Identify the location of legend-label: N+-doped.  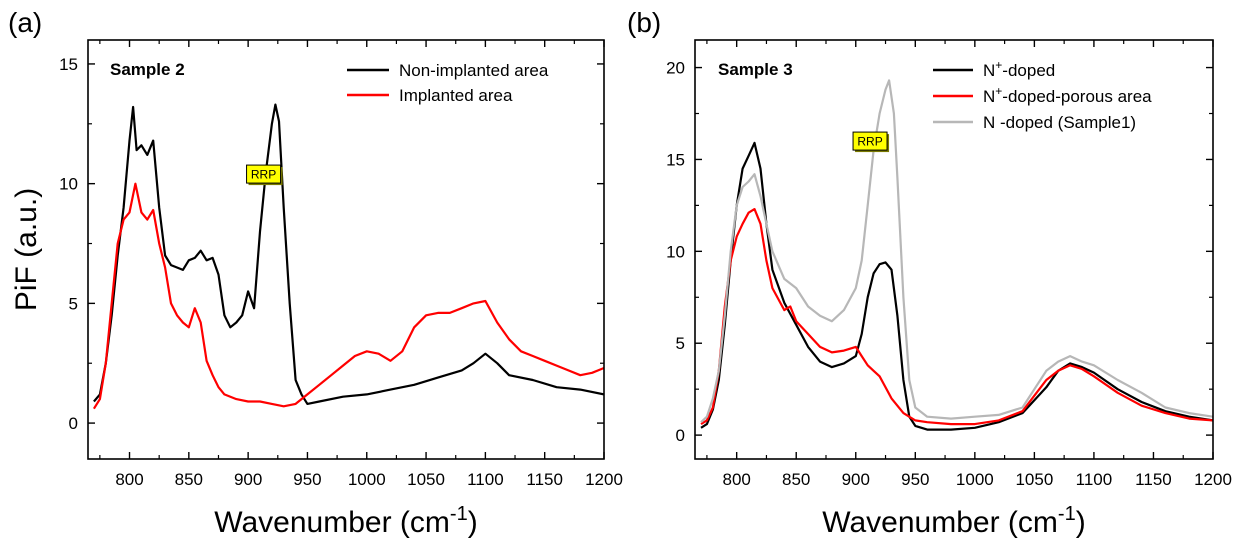
(1019, 69).